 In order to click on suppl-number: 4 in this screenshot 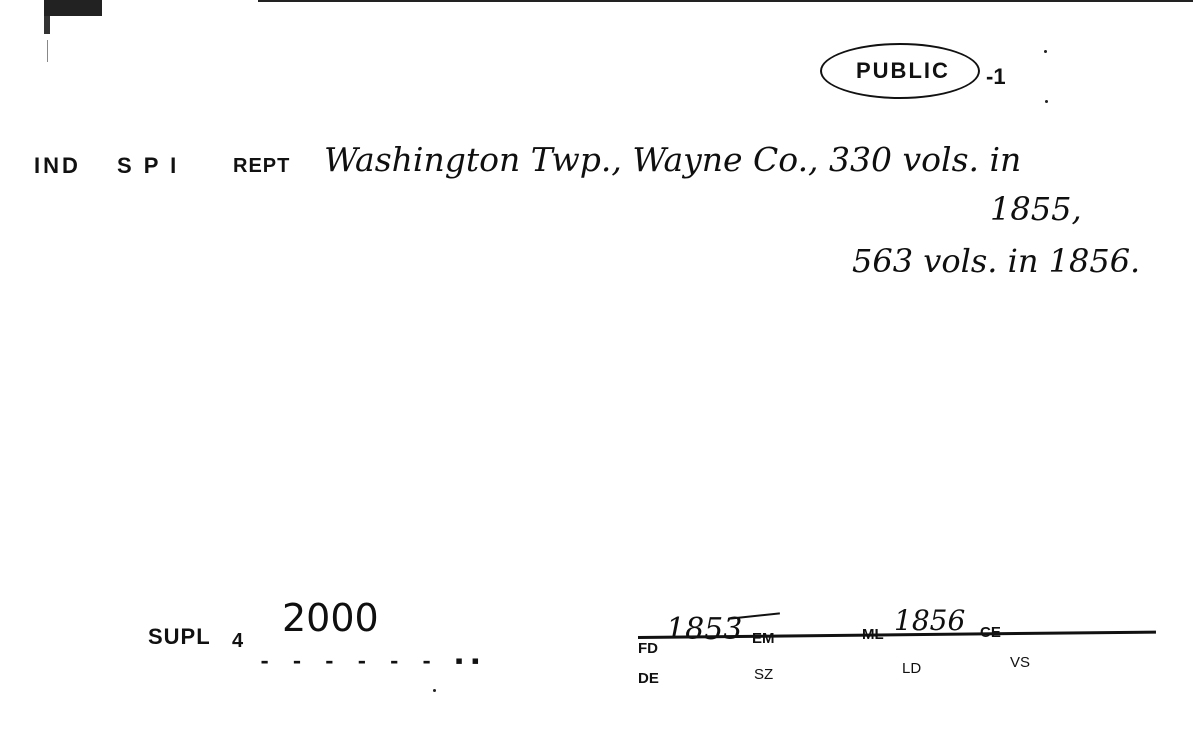, I will do `click(238, 641)`.